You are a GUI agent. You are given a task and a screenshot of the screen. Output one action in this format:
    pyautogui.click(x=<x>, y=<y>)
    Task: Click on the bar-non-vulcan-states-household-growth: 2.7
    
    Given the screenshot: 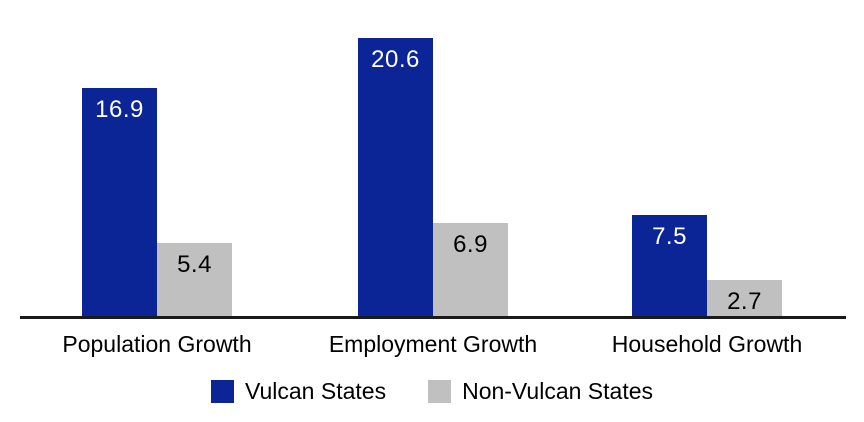 What is the action you would take?
    pyautogui.click(x=744, y=298)
    